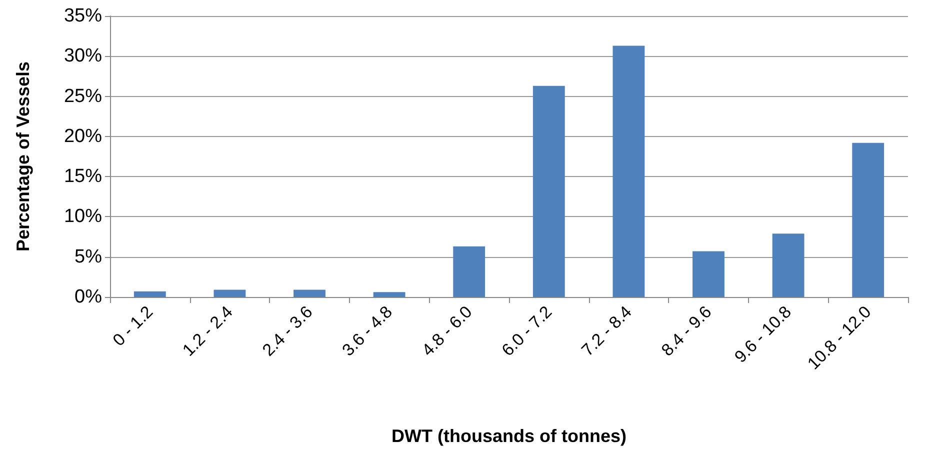 The width and height of the screenshot is (926, 459). What do you see at coordinates (687, 331) in the screenshot?
I see `x-tick-label: 8.4 - 9.6` at bounding box center [687, 331].